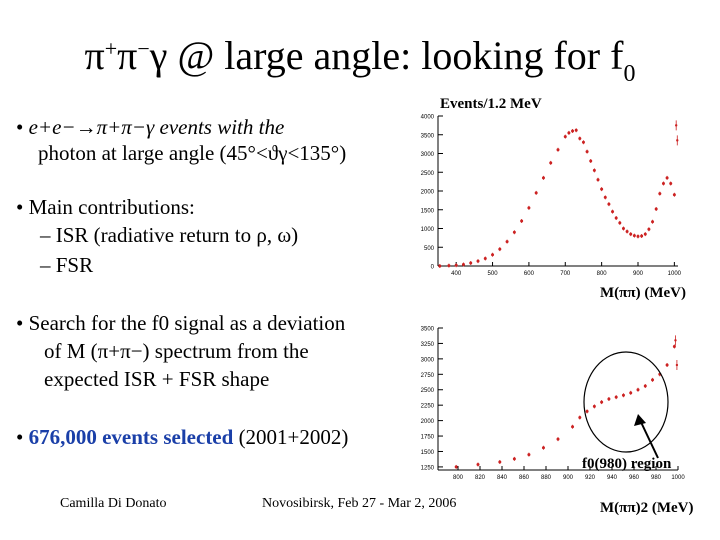 Image resolution: width=720 pixels, height=540 pixels. I want to click on x-tick-label: 960, so click(634, 478).